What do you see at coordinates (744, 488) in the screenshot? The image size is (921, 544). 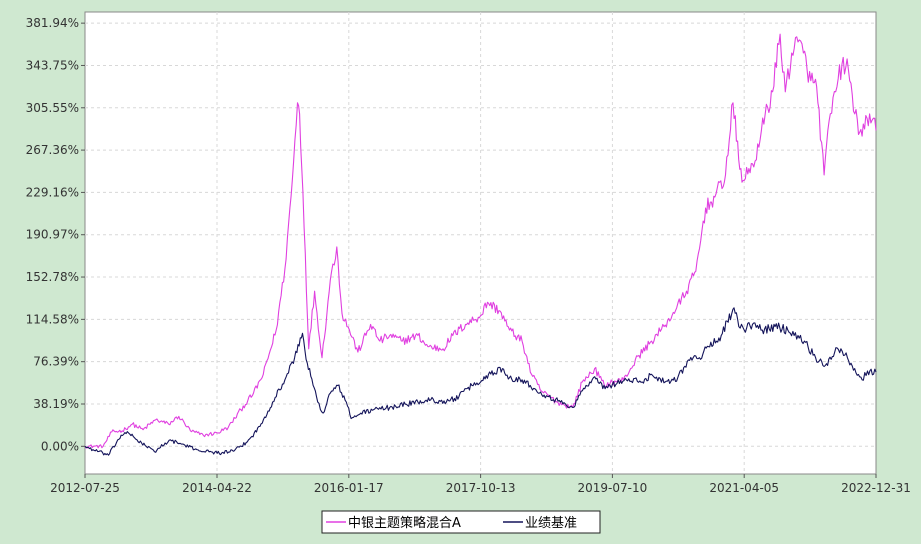 I see `x-tick-label: 2021-04-05` at bounding box center [744, 488].